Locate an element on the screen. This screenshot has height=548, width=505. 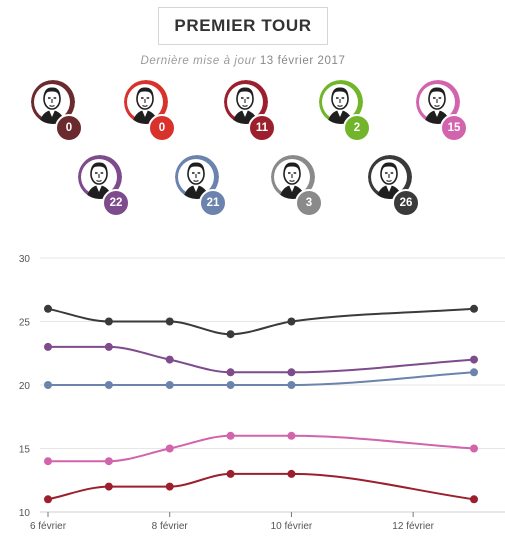
candidate-score-badge: 26 is located at coordinates (406, 203).